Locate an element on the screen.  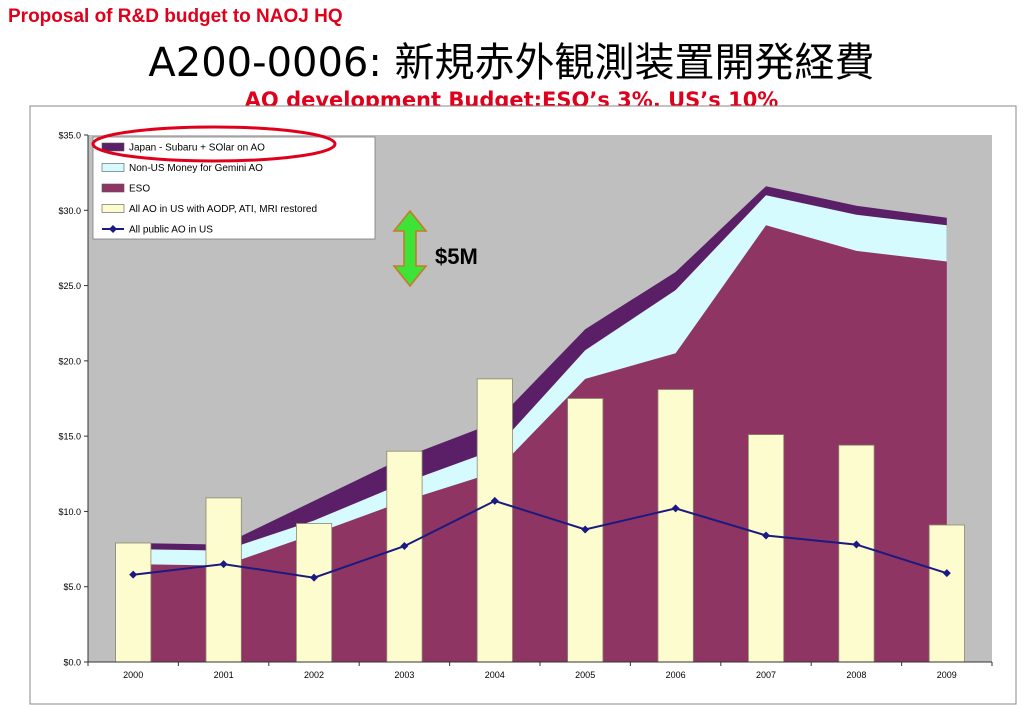
y-tick-label: $0.0 is located at coordinates (72, 663).